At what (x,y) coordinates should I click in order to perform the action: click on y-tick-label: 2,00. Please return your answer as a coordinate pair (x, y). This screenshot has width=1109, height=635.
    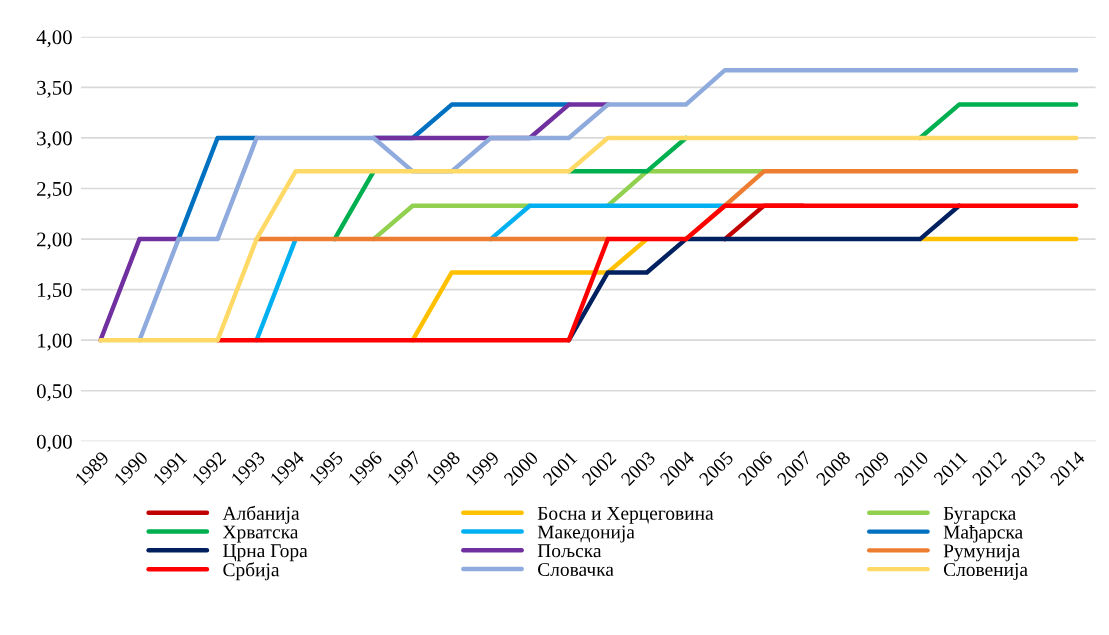
    Looking at the image, I should click on (54, 241).